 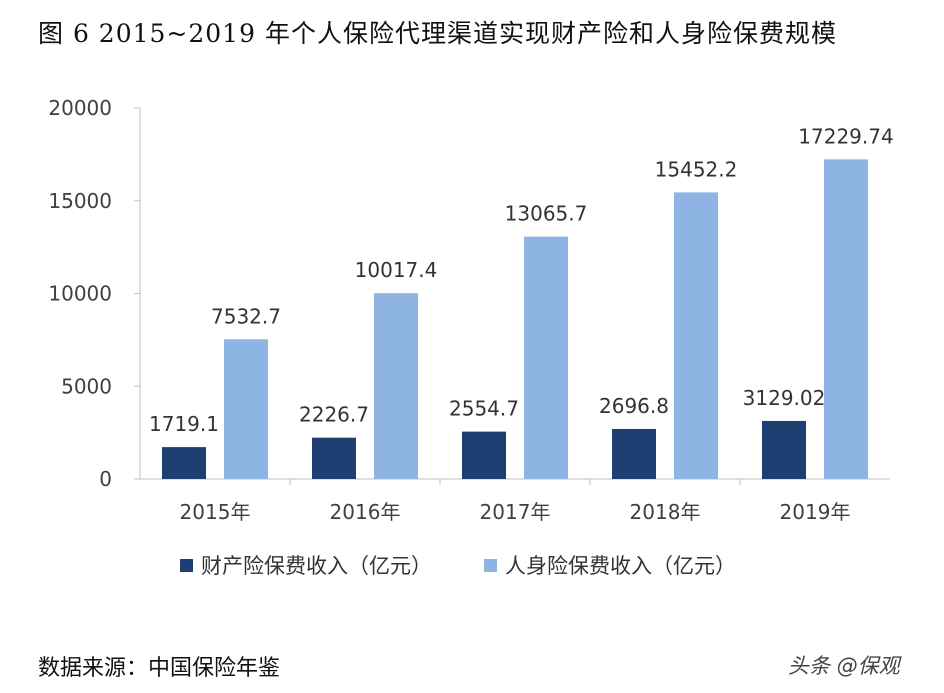 I want to click on legend-swatch-property, so click(x=186, y=565).